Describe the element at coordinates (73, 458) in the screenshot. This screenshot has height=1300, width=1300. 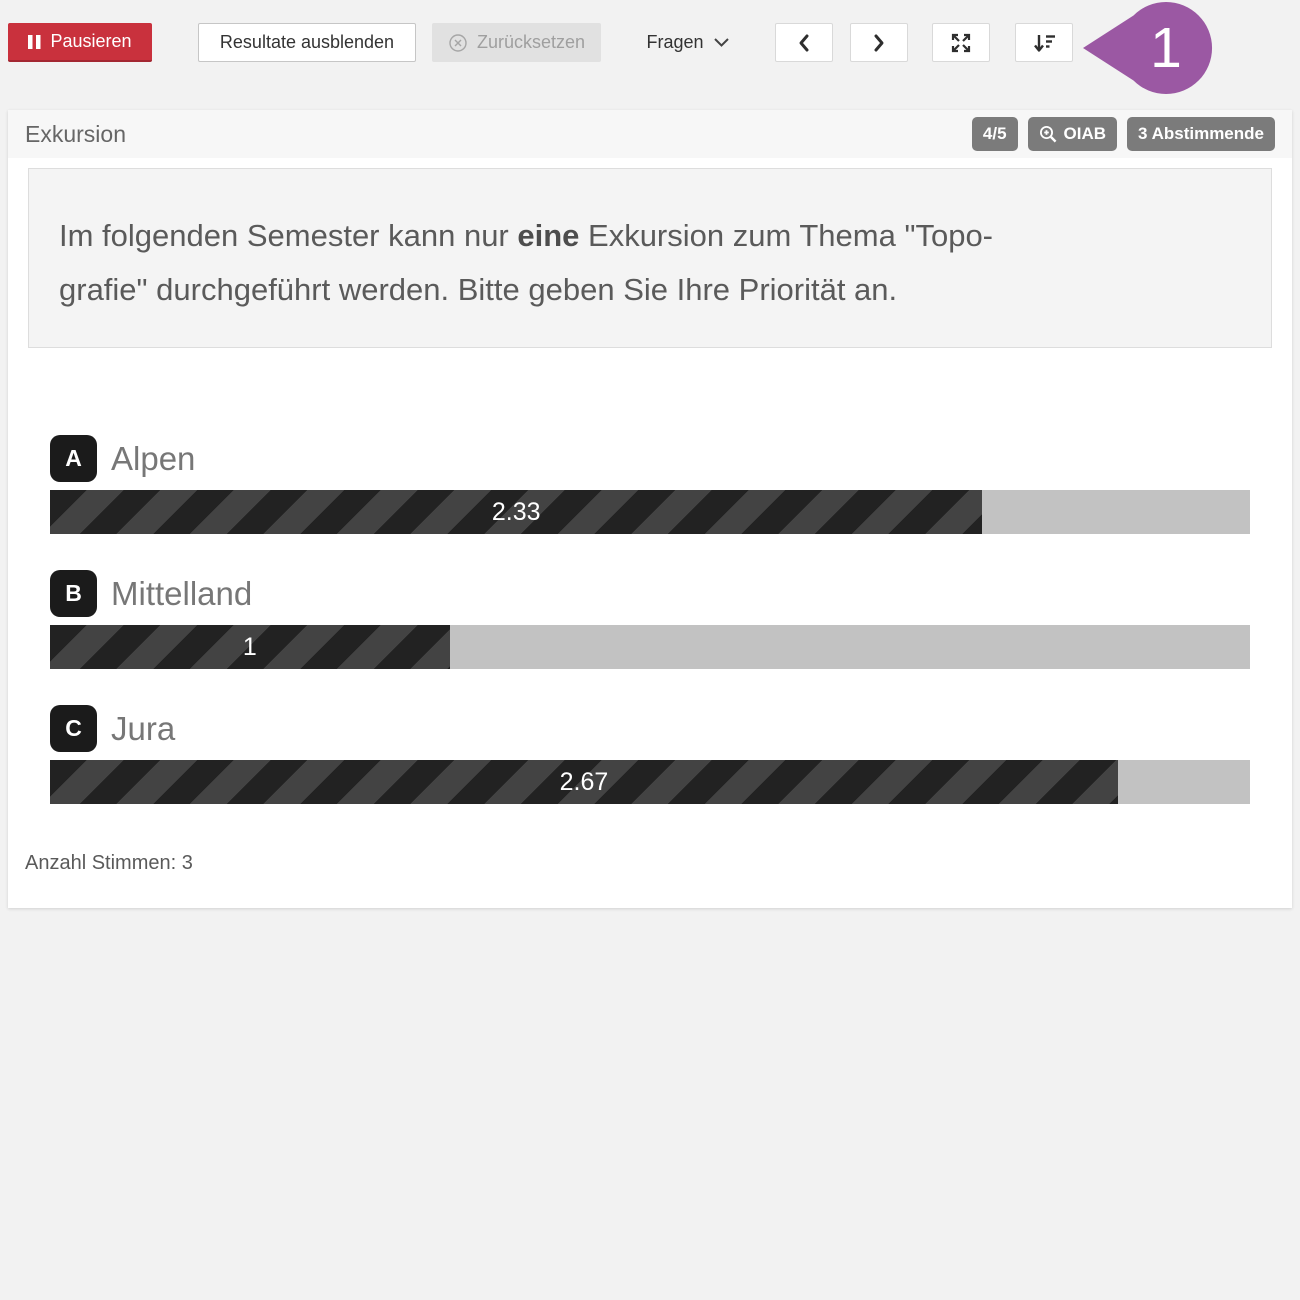
I see `option-letter-badge: A` at that location.